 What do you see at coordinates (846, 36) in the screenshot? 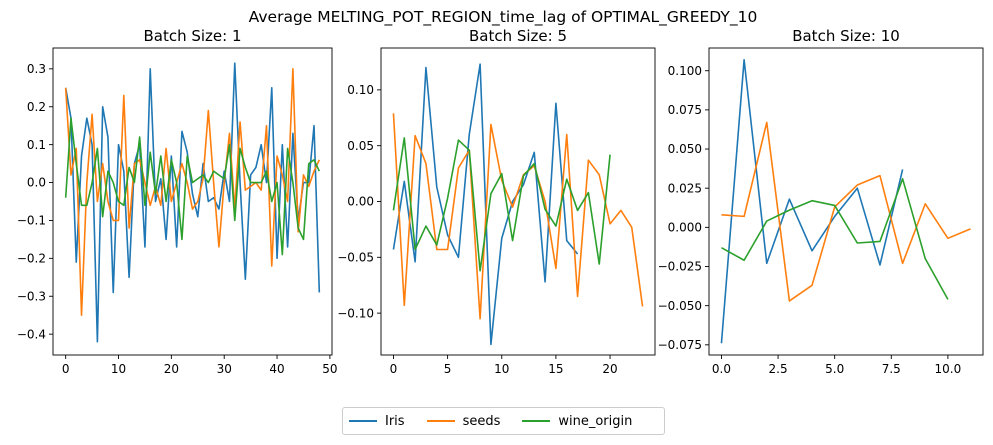
I see `subplot-title: Batch Size: 10` at bounding box center [846, 36].